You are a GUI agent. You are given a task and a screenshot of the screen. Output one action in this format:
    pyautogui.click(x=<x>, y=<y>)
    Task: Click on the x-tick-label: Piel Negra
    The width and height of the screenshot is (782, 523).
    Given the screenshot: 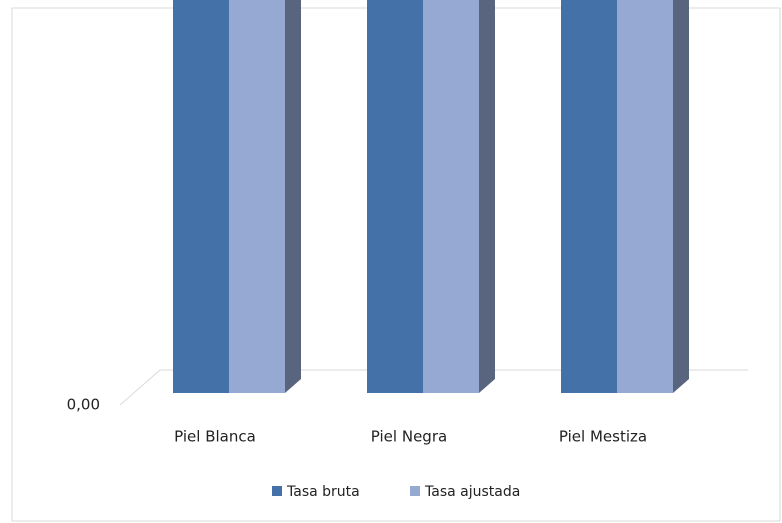 What is the action you would take?
    pyautogui.click(x=409, y=437)
    